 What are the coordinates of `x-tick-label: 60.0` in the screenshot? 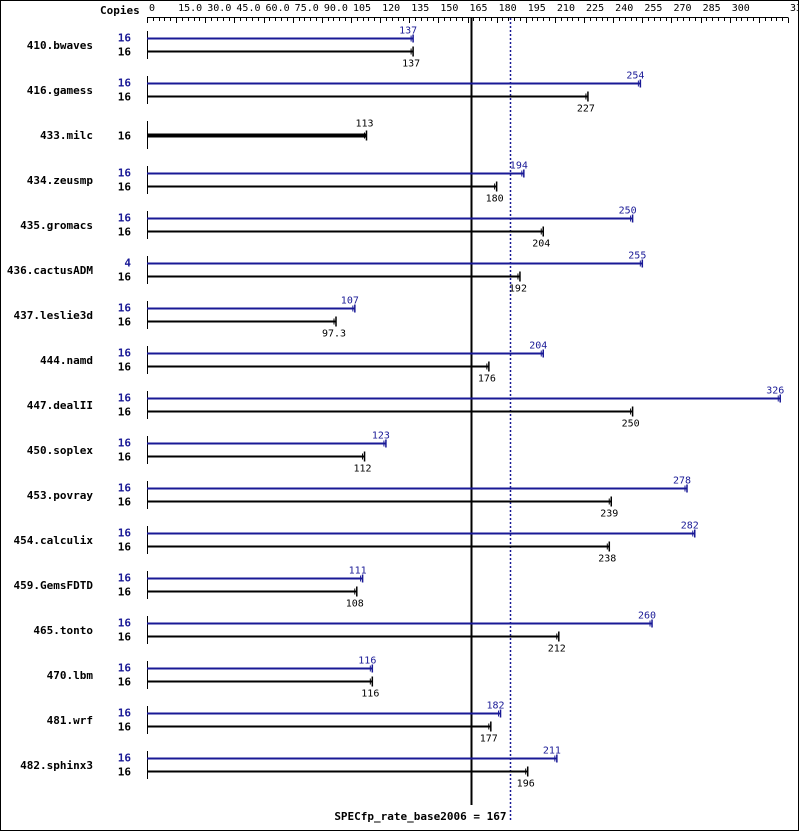 It's located at (278, 8).